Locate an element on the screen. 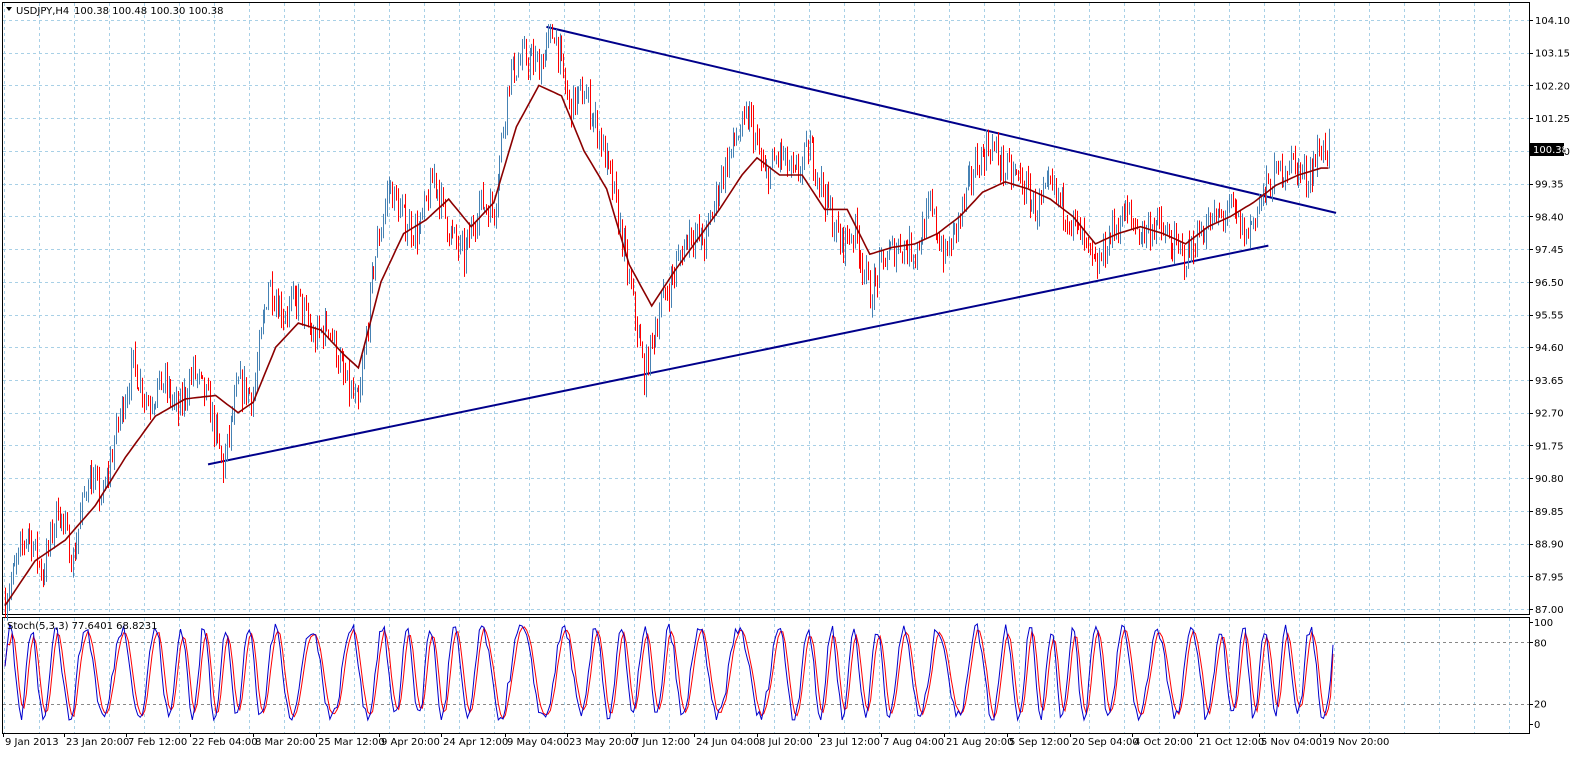  stoch-tick-label: 20 is located at coordinates (1540, 705).